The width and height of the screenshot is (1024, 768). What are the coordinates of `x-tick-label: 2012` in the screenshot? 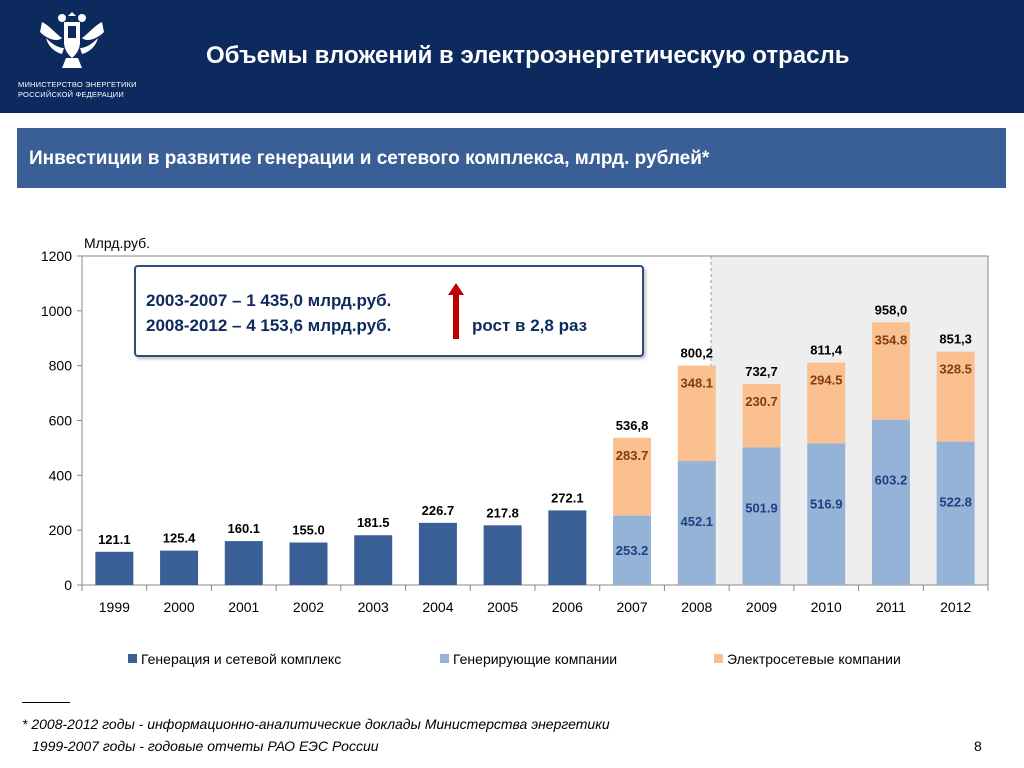 It's located at (955, 607).